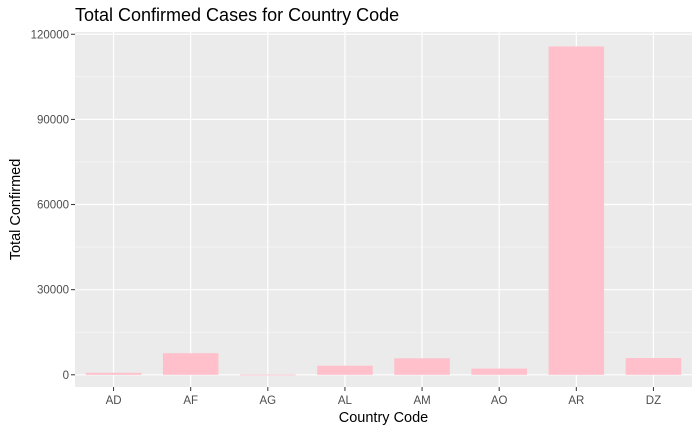 This screenshot has width=700, height=432. I want to click on x-axis: AD AF AG AL AM AO AR DZ, so click(383, 397).